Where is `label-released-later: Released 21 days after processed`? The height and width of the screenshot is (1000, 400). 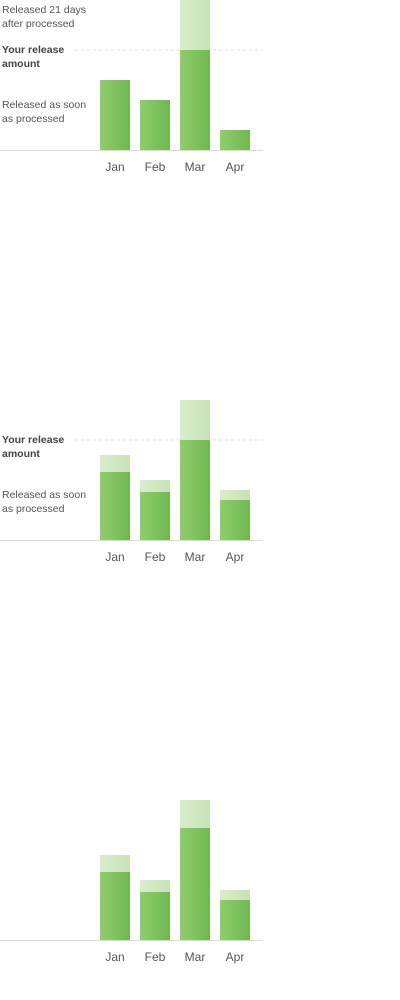 label-released-later: Released 21 days after processed is located at coordinates (44, 17).